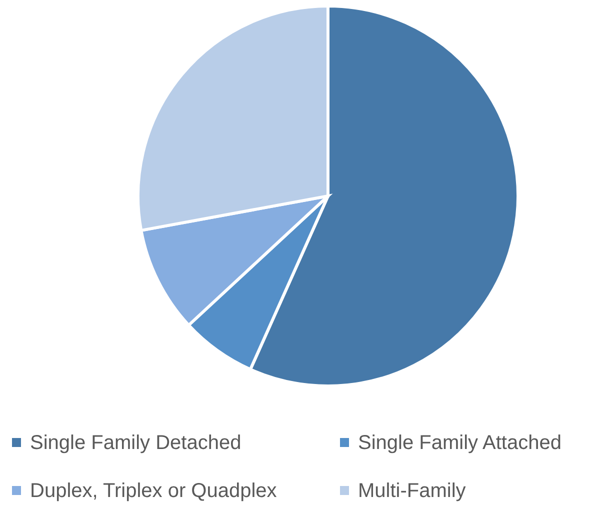  I want to click on legend-label: Single Family Attached, so click(460, 443).